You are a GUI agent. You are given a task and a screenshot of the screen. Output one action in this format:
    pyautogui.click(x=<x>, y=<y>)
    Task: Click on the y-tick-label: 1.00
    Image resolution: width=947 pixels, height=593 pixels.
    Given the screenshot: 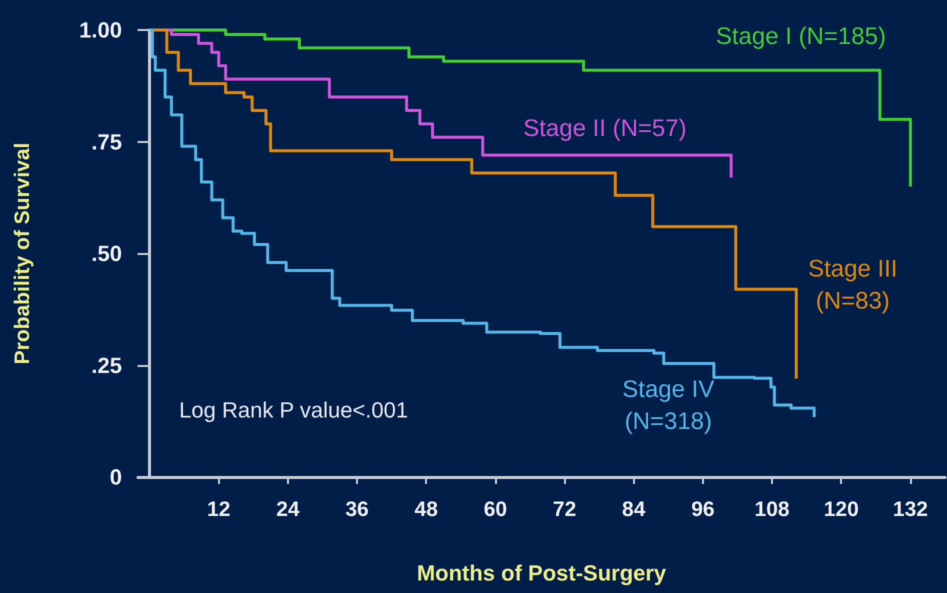 What is the action you would take?
    pyautogui.click(x=100, y=30)
    